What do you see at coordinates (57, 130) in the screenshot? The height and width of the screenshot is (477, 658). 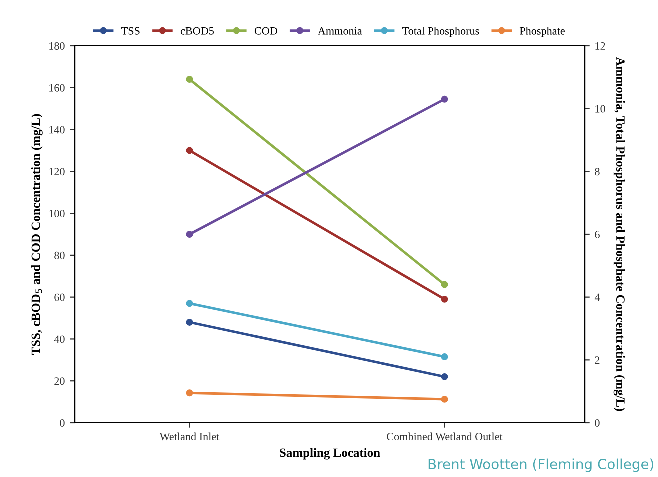 I see `y-tick-label: 140` at bounding box center [57, 130].